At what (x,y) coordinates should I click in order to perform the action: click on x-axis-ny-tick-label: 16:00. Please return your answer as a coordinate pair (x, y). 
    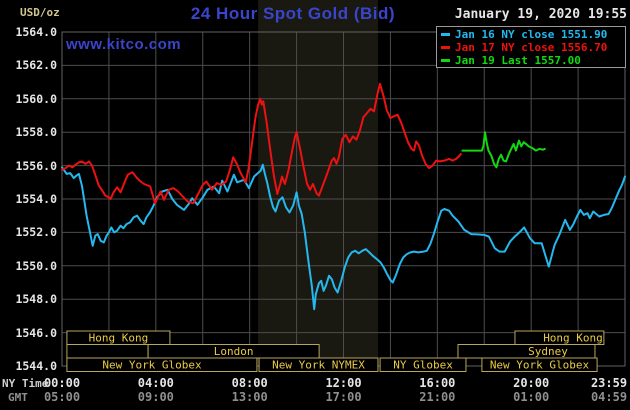
    Looking at the image, I should click on (437, 383).